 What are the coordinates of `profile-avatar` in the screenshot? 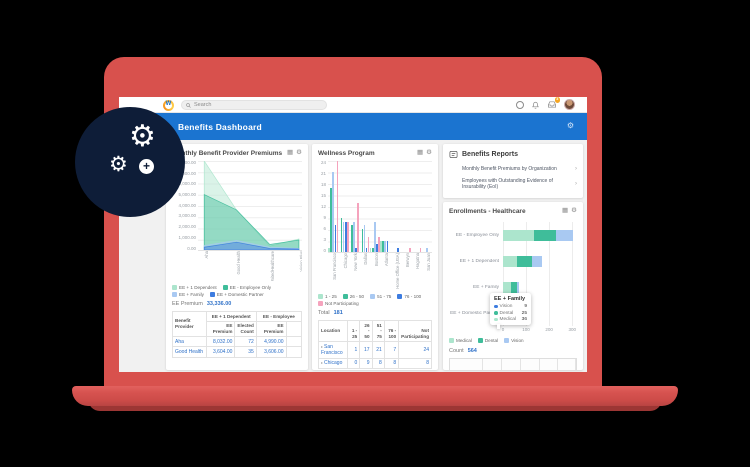 It's located at (569, 104).